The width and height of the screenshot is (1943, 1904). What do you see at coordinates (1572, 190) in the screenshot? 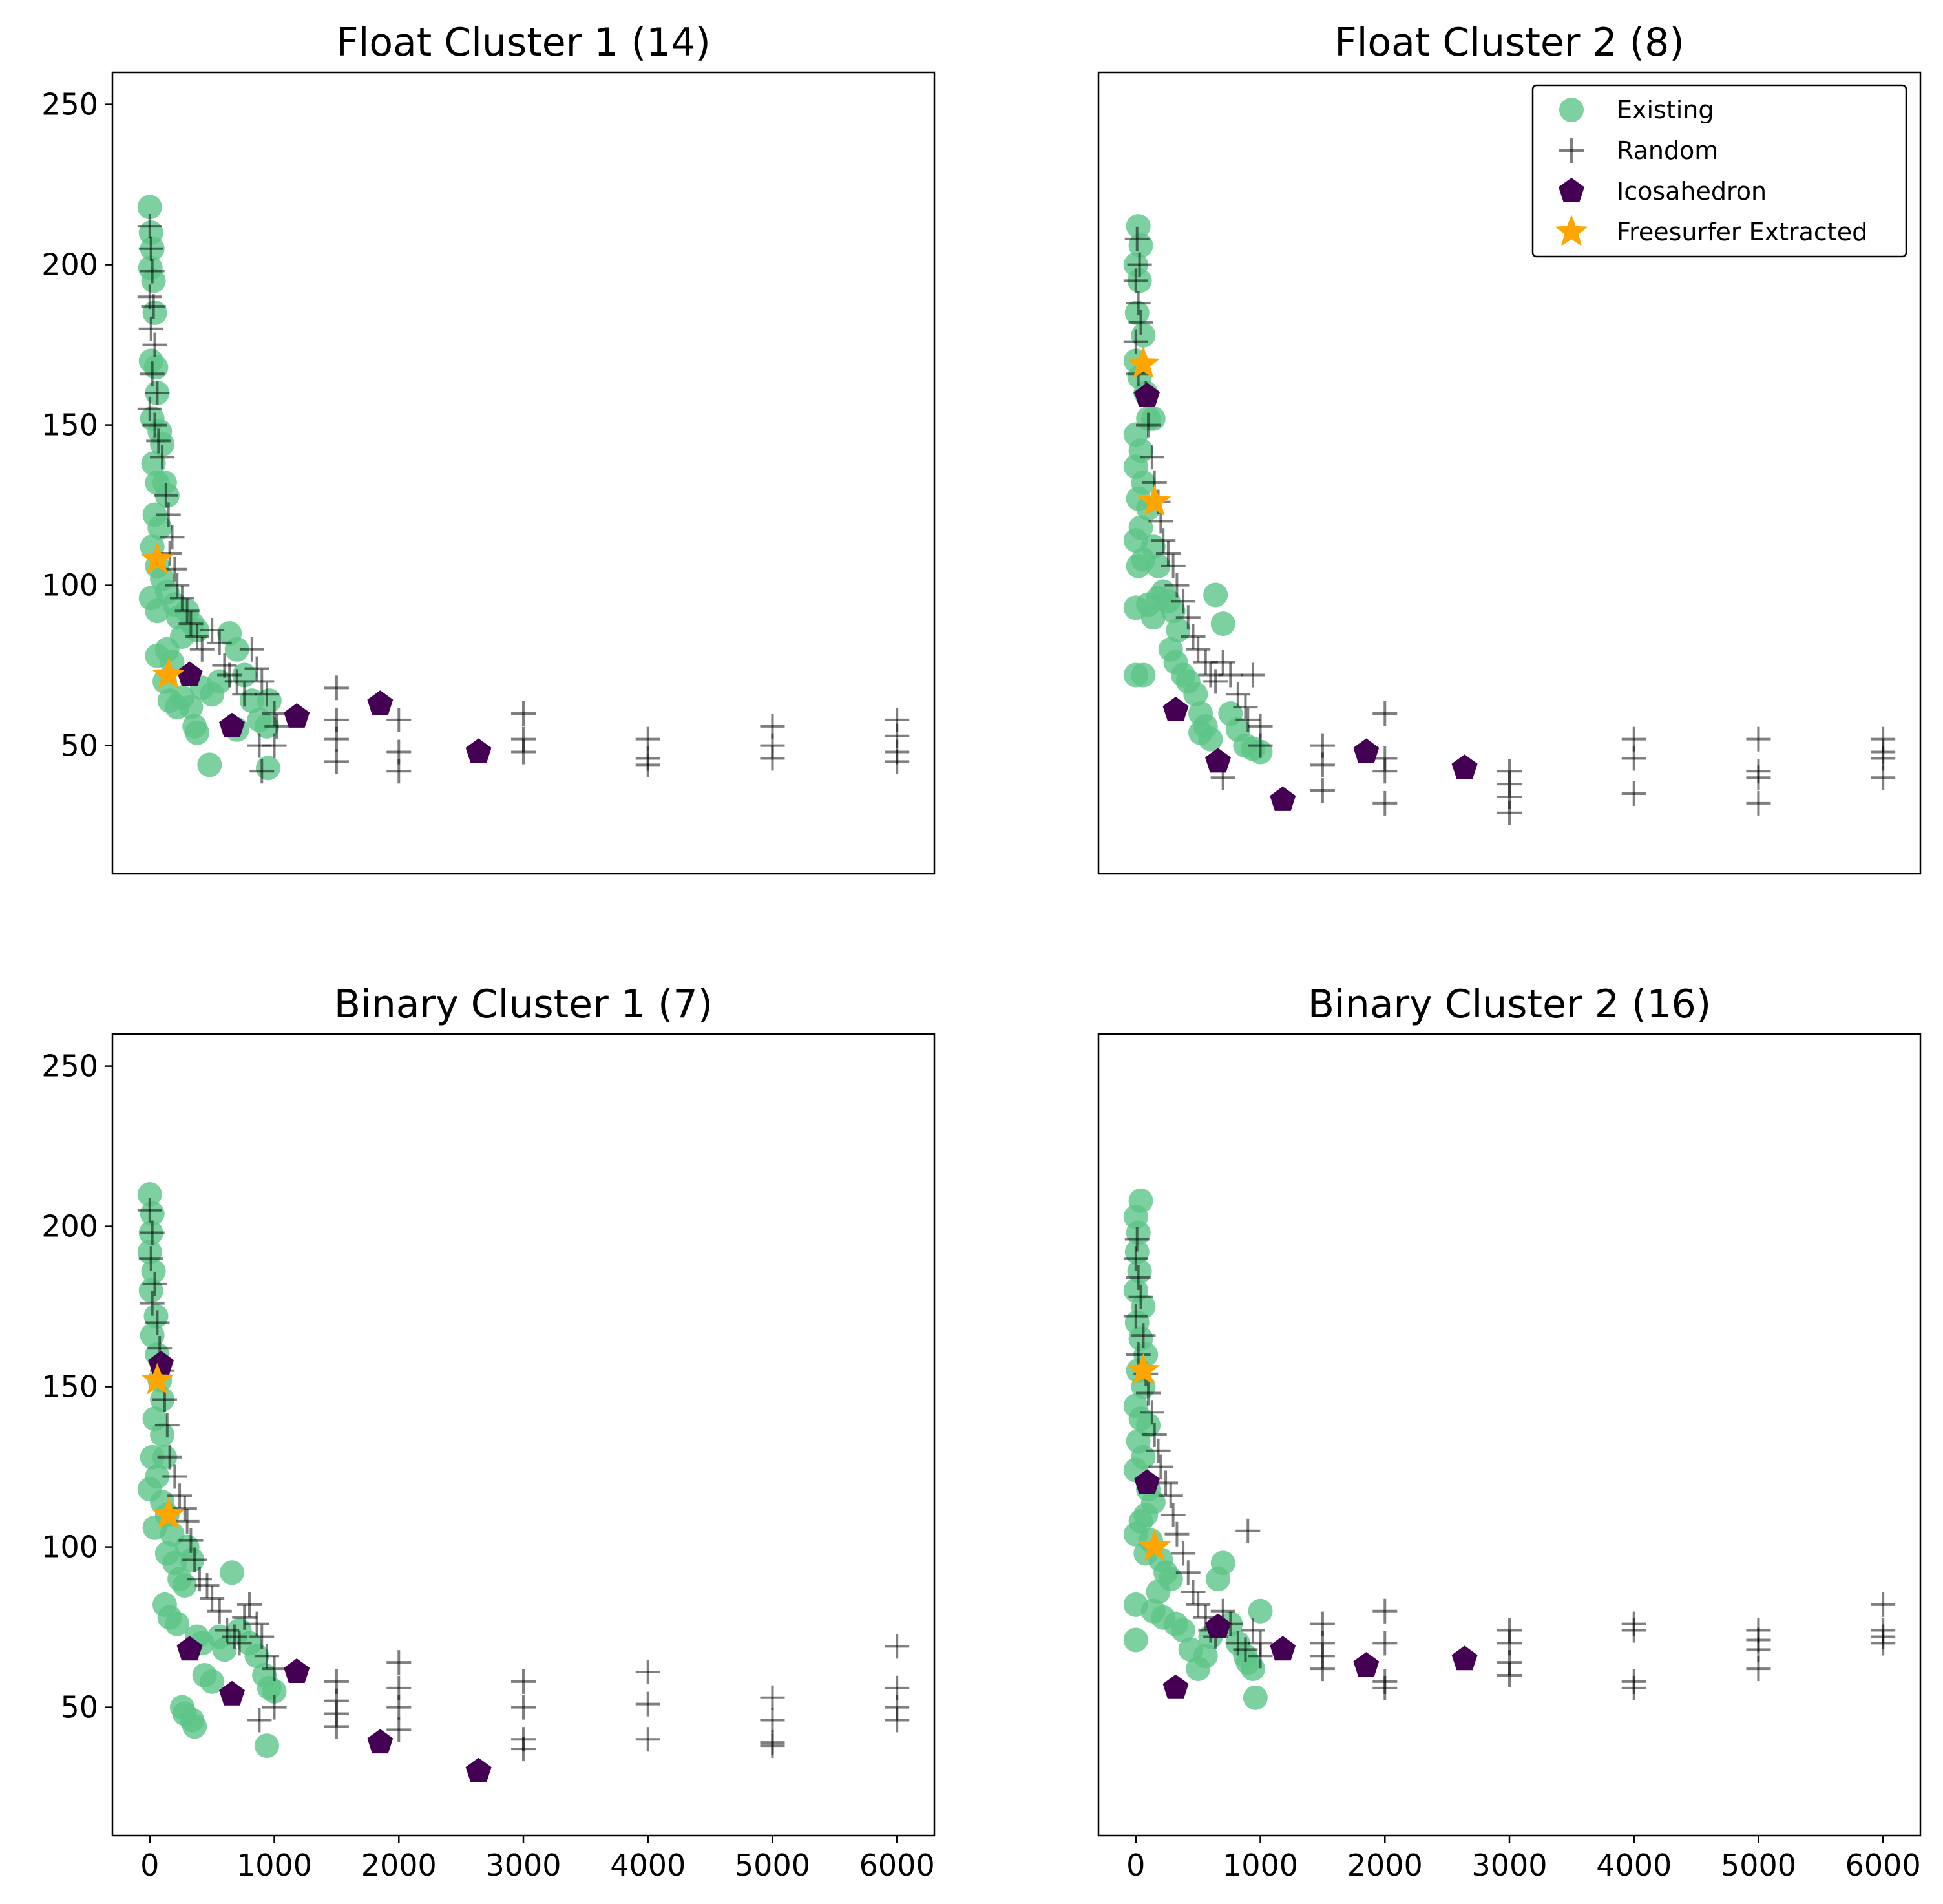
I see `legend-marker-icosahedron` at bounding box center [1572, 190].